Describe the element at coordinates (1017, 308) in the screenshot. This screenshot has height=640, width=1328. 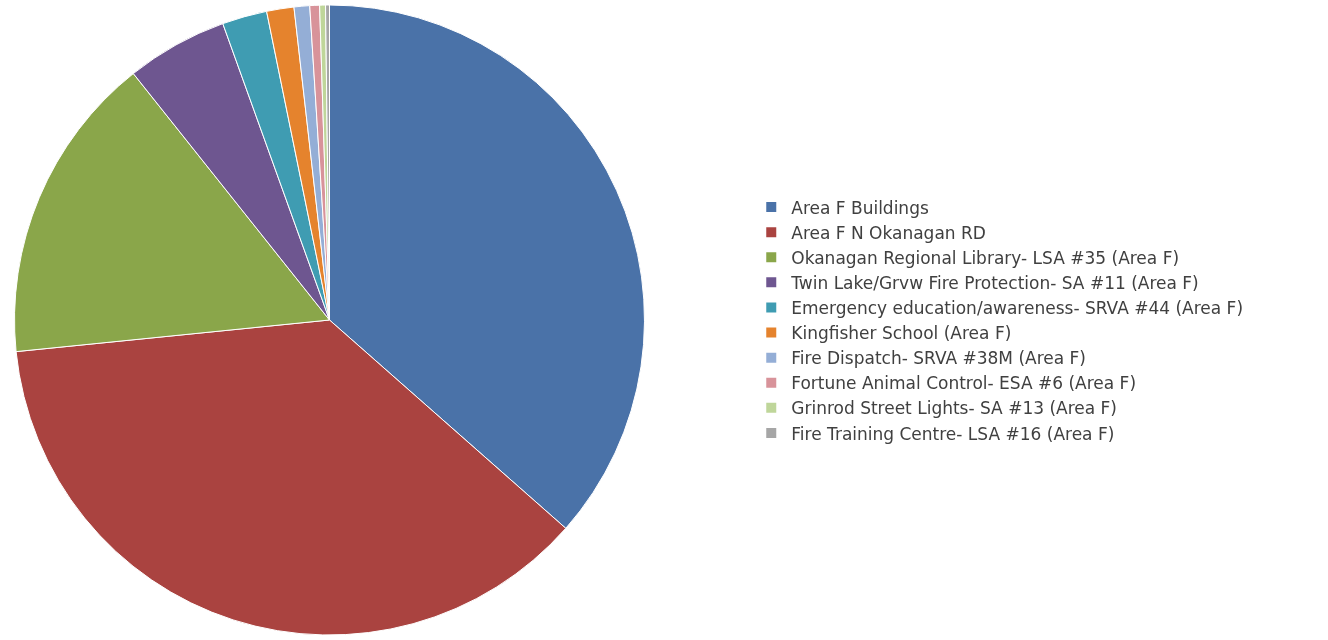
I see `legend-label: Emergency education/awareness- SRVA #44 (Area F)` at that location.